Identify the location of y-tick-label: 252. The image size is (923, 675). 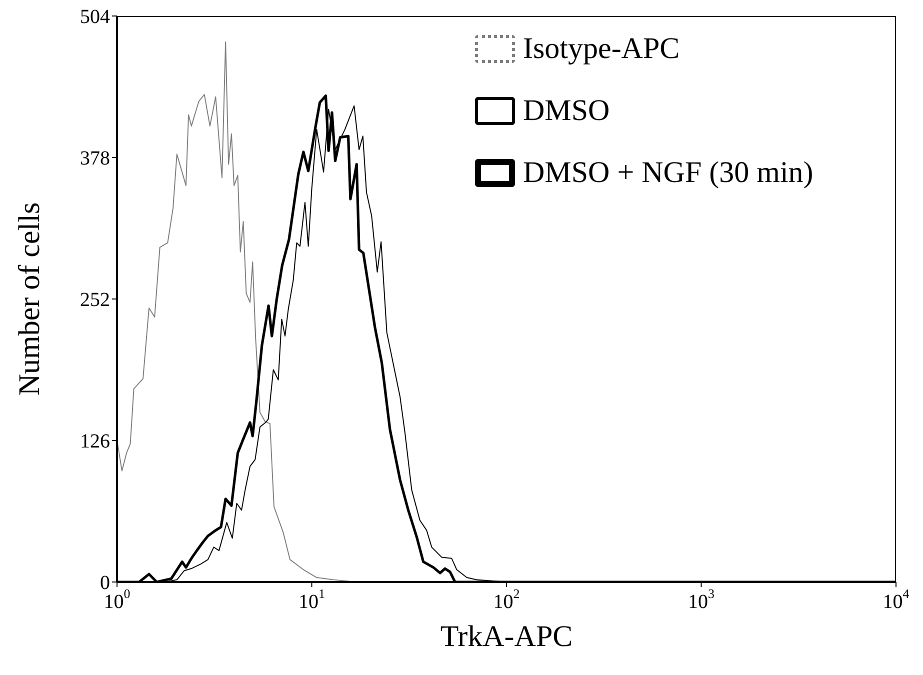
(95, 300).